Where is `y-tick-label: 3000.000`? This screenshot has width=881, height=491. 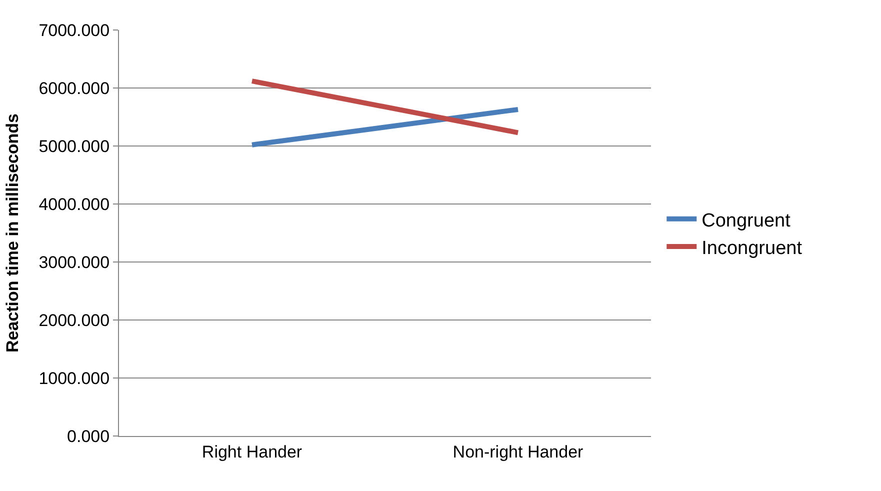 y-tick-label: 3000.000 is located at coordinates (74, 262).